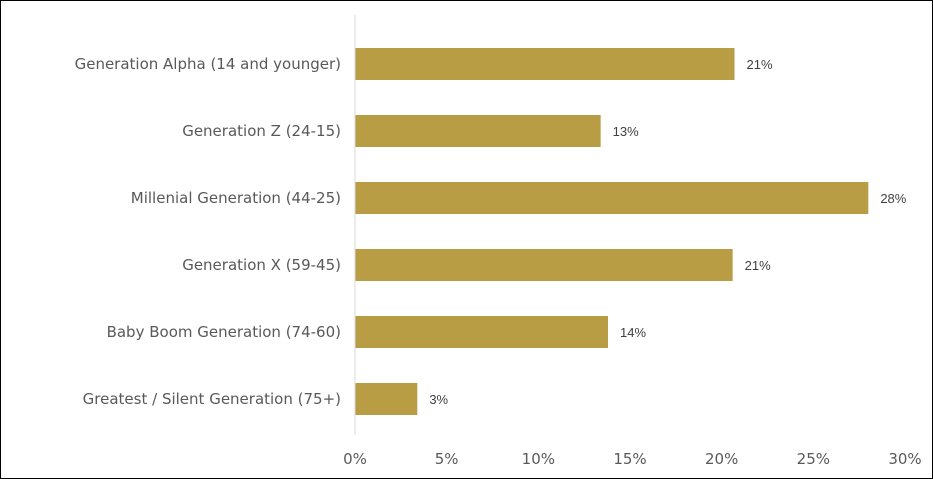  I want to click on x-axis-tick-labels: 0% 5% 10% 15% 20% 25% 30%, so click(632, 459).